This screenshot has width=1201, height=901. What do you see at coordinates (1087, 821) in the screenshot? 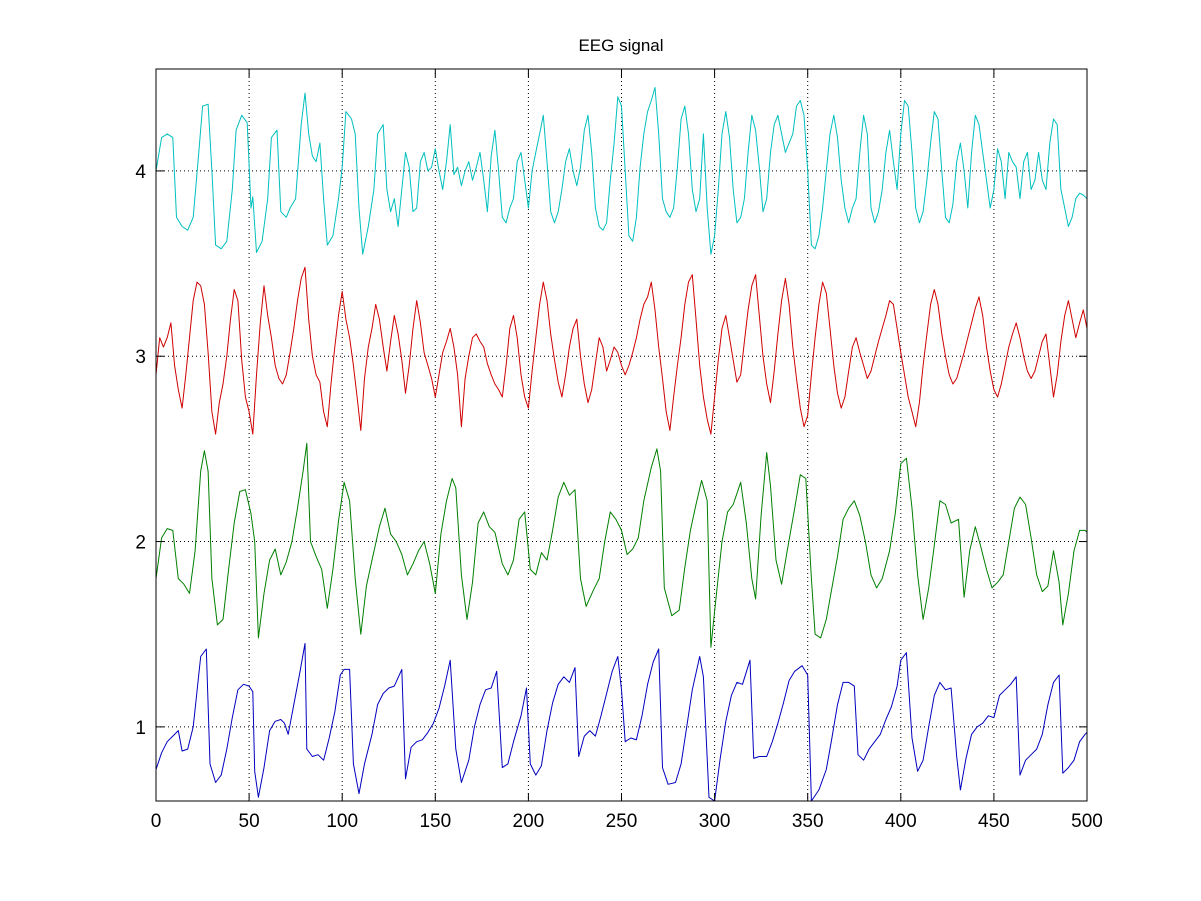
I see `x-tick-label: 500` at bounding box center [1087, 821].